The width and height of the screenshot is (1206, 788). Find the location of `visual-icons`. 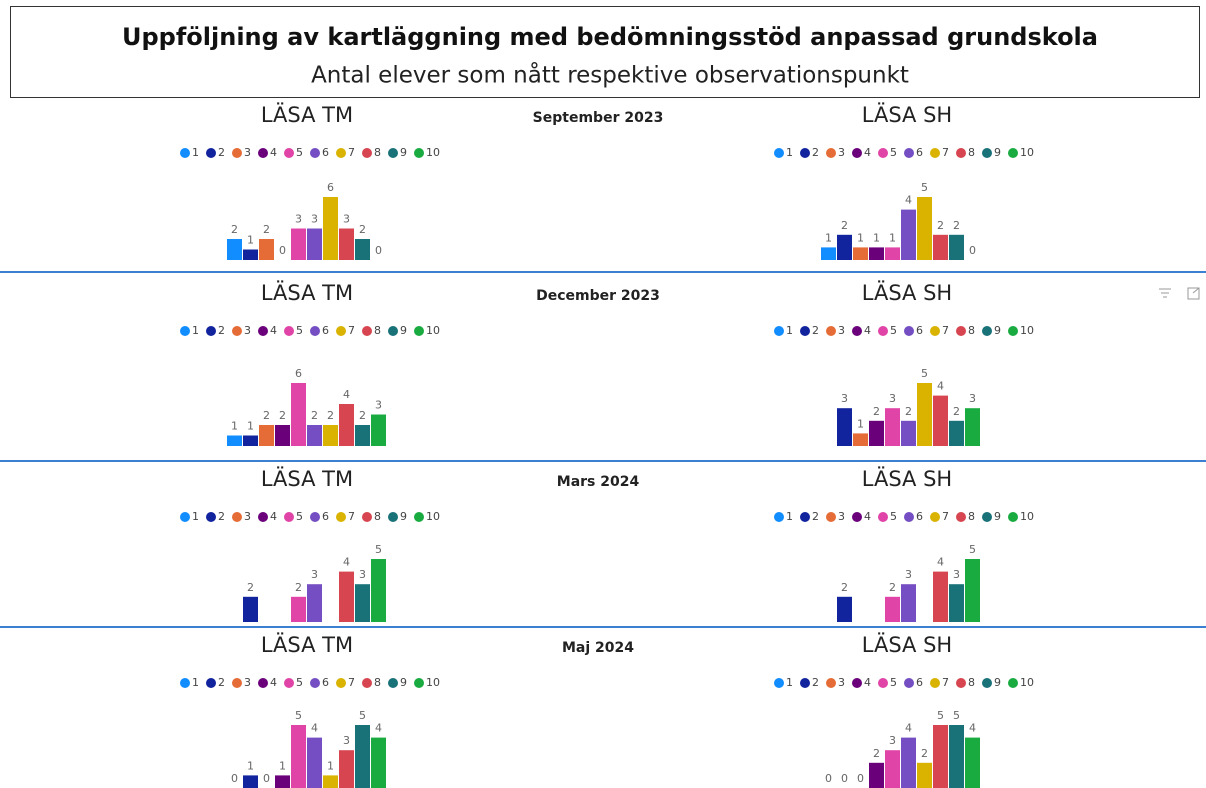

visual-icons is located at coordinates (1179, 293).